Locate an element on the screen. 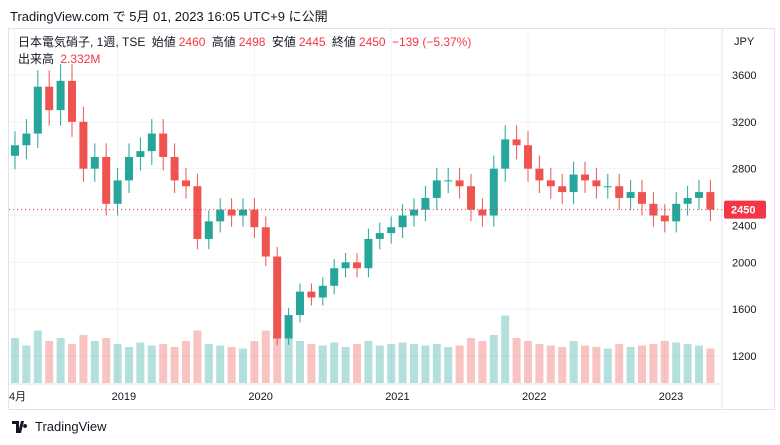 The image size is (780, 445). x-tick-label: 2023 is located at coordinates (671, 397).